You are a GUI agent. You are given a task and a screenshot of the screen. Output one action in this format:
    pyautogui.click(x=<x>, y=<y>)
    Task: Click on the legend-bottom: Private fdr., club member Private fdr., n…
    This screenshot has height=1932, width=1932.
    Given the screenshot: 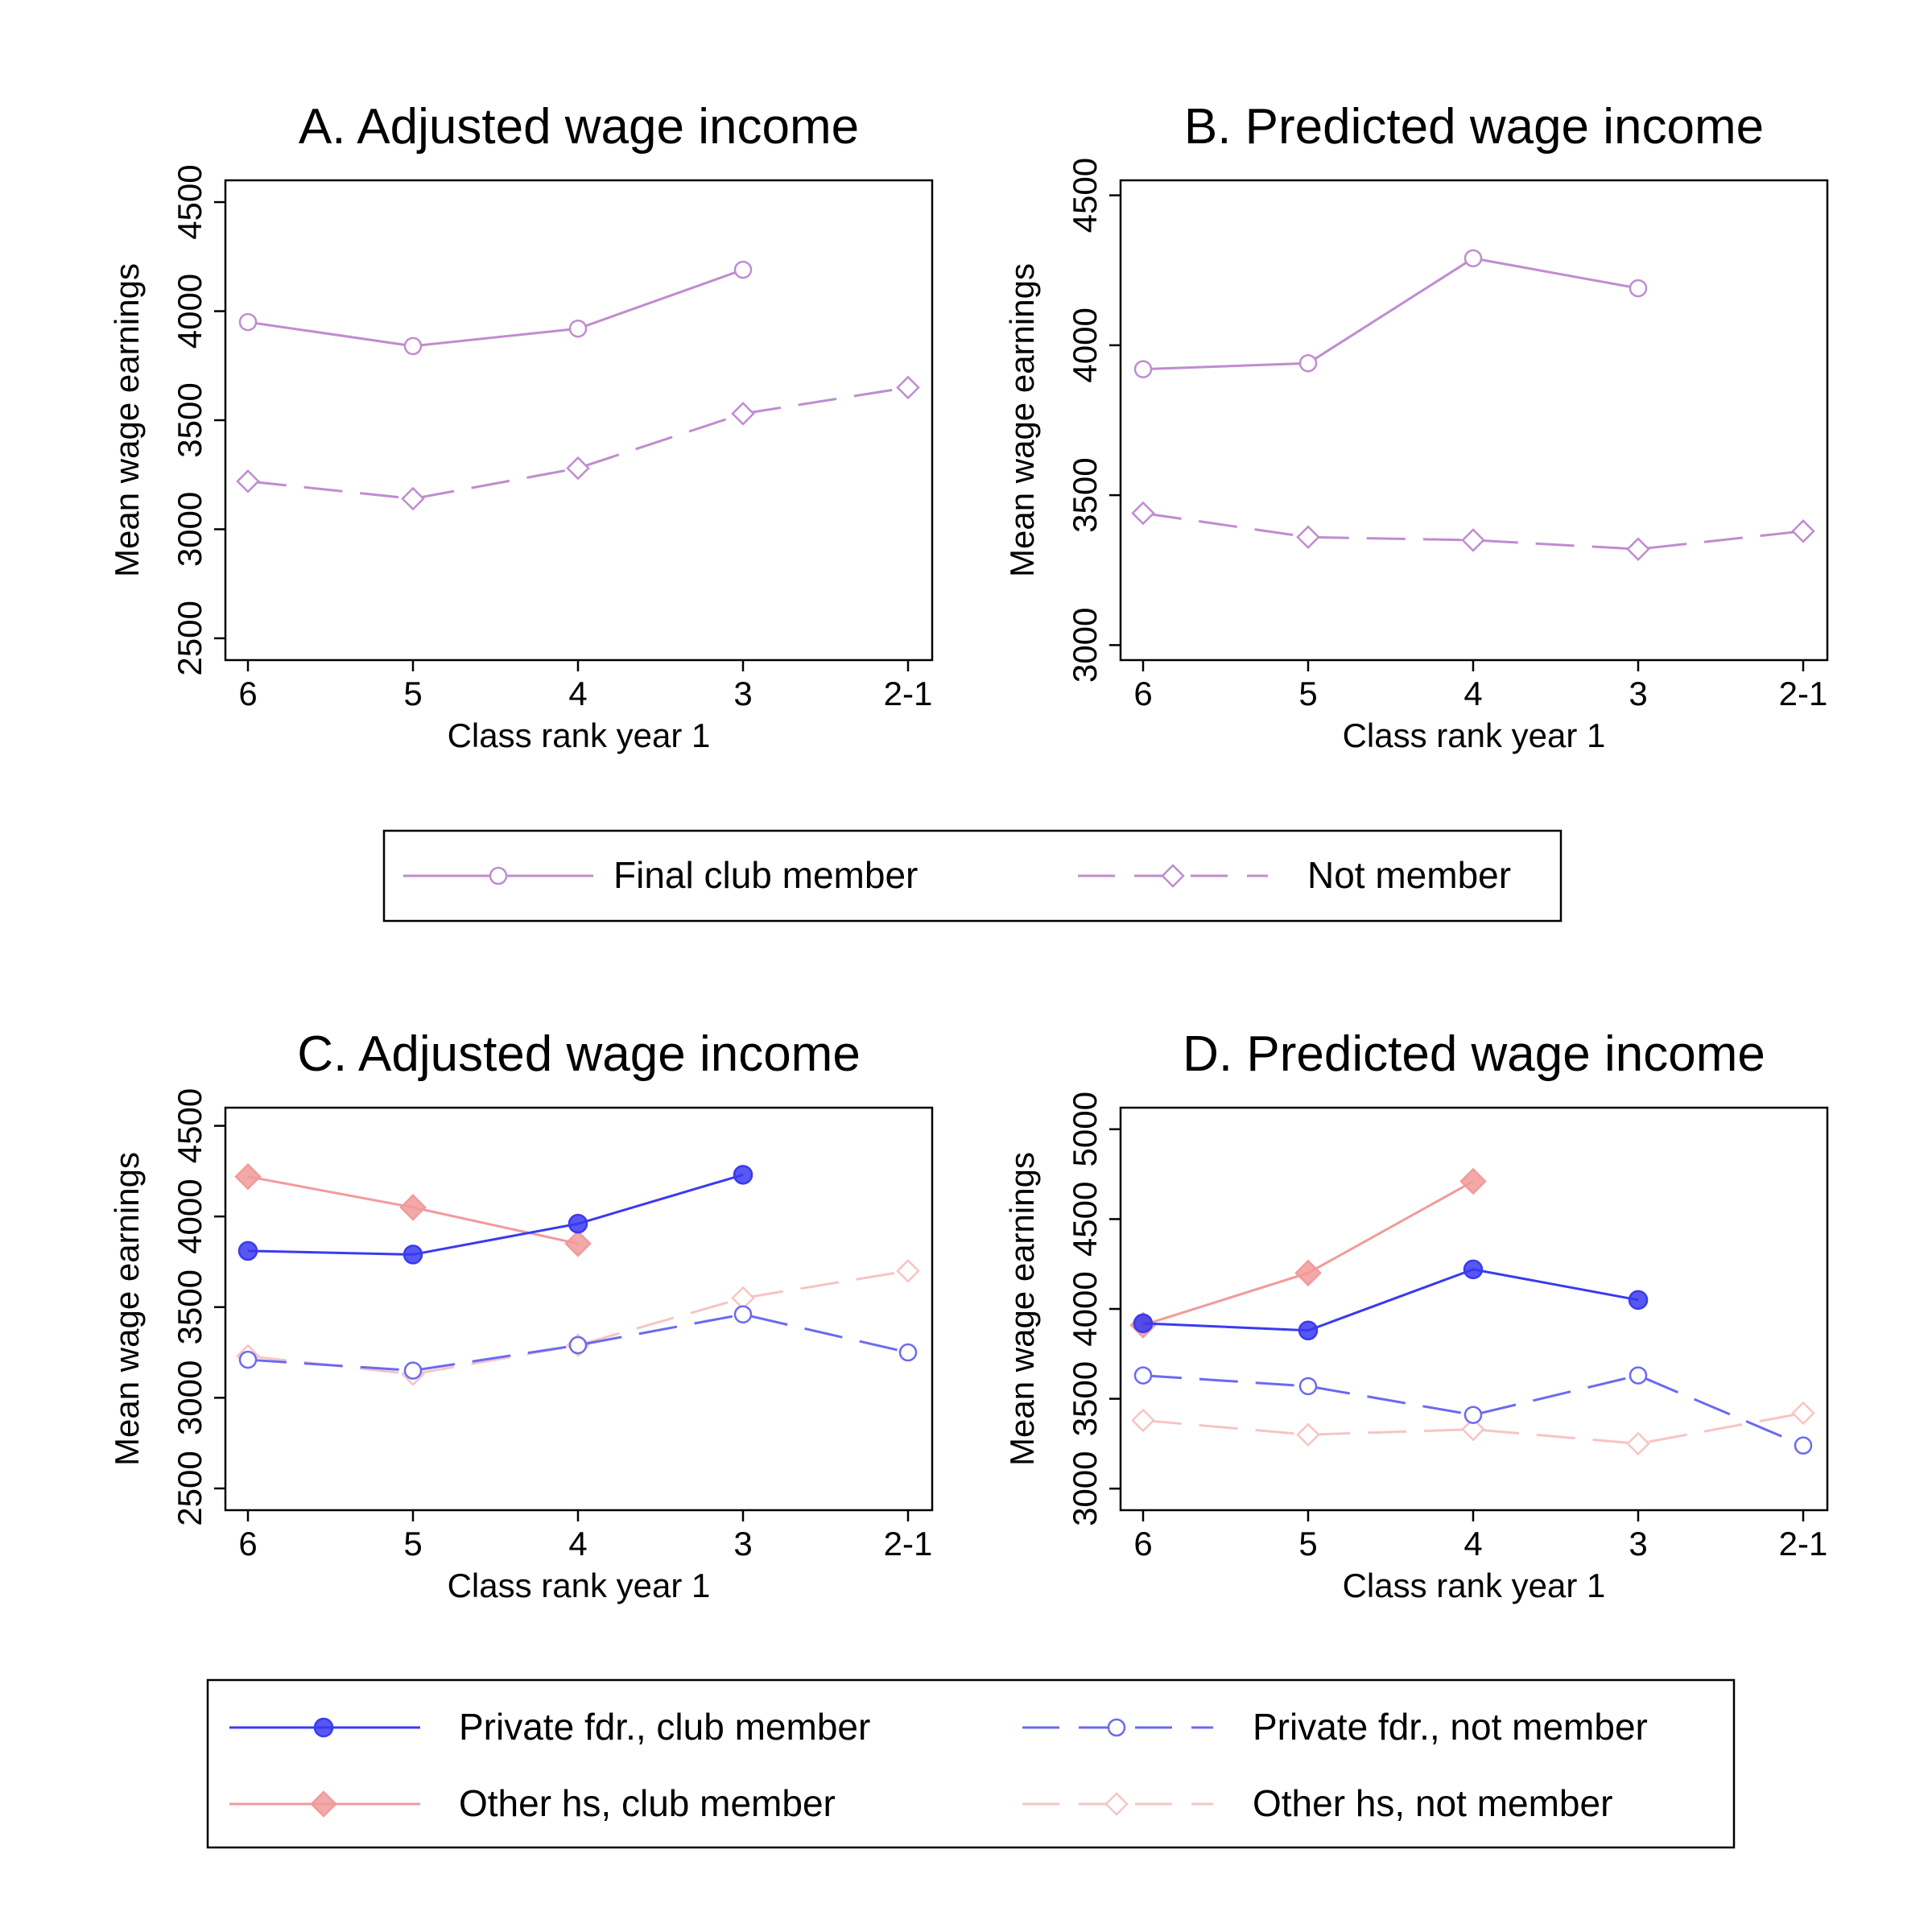 What is the action you would take?
    pyautogui.click(x=971, y=1764)
    